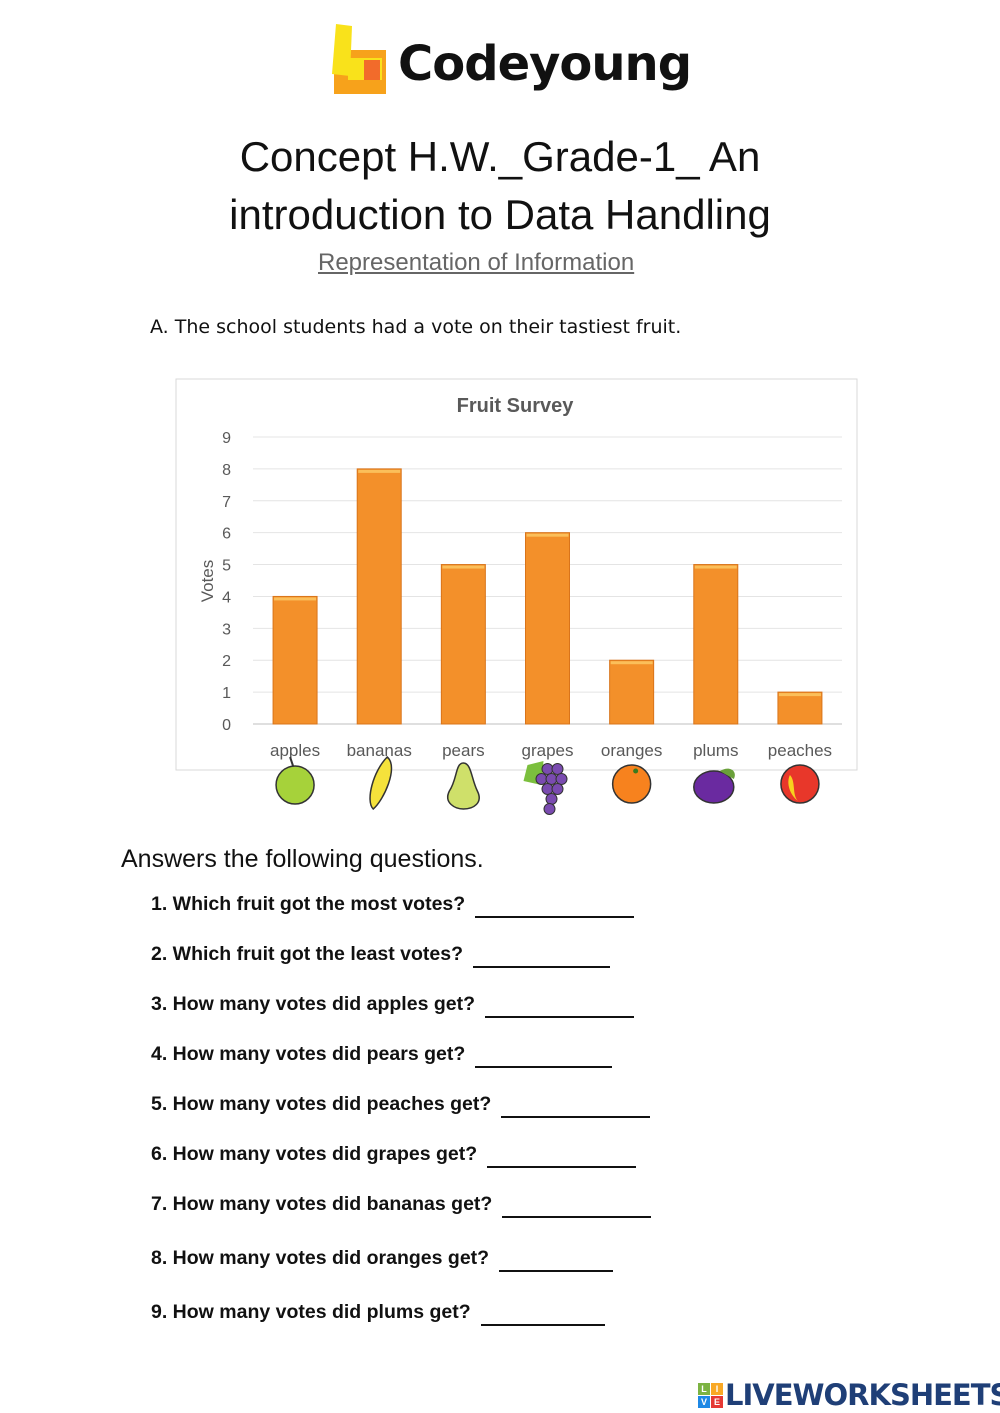  I want to click on bar-pears, so click(463, 644).